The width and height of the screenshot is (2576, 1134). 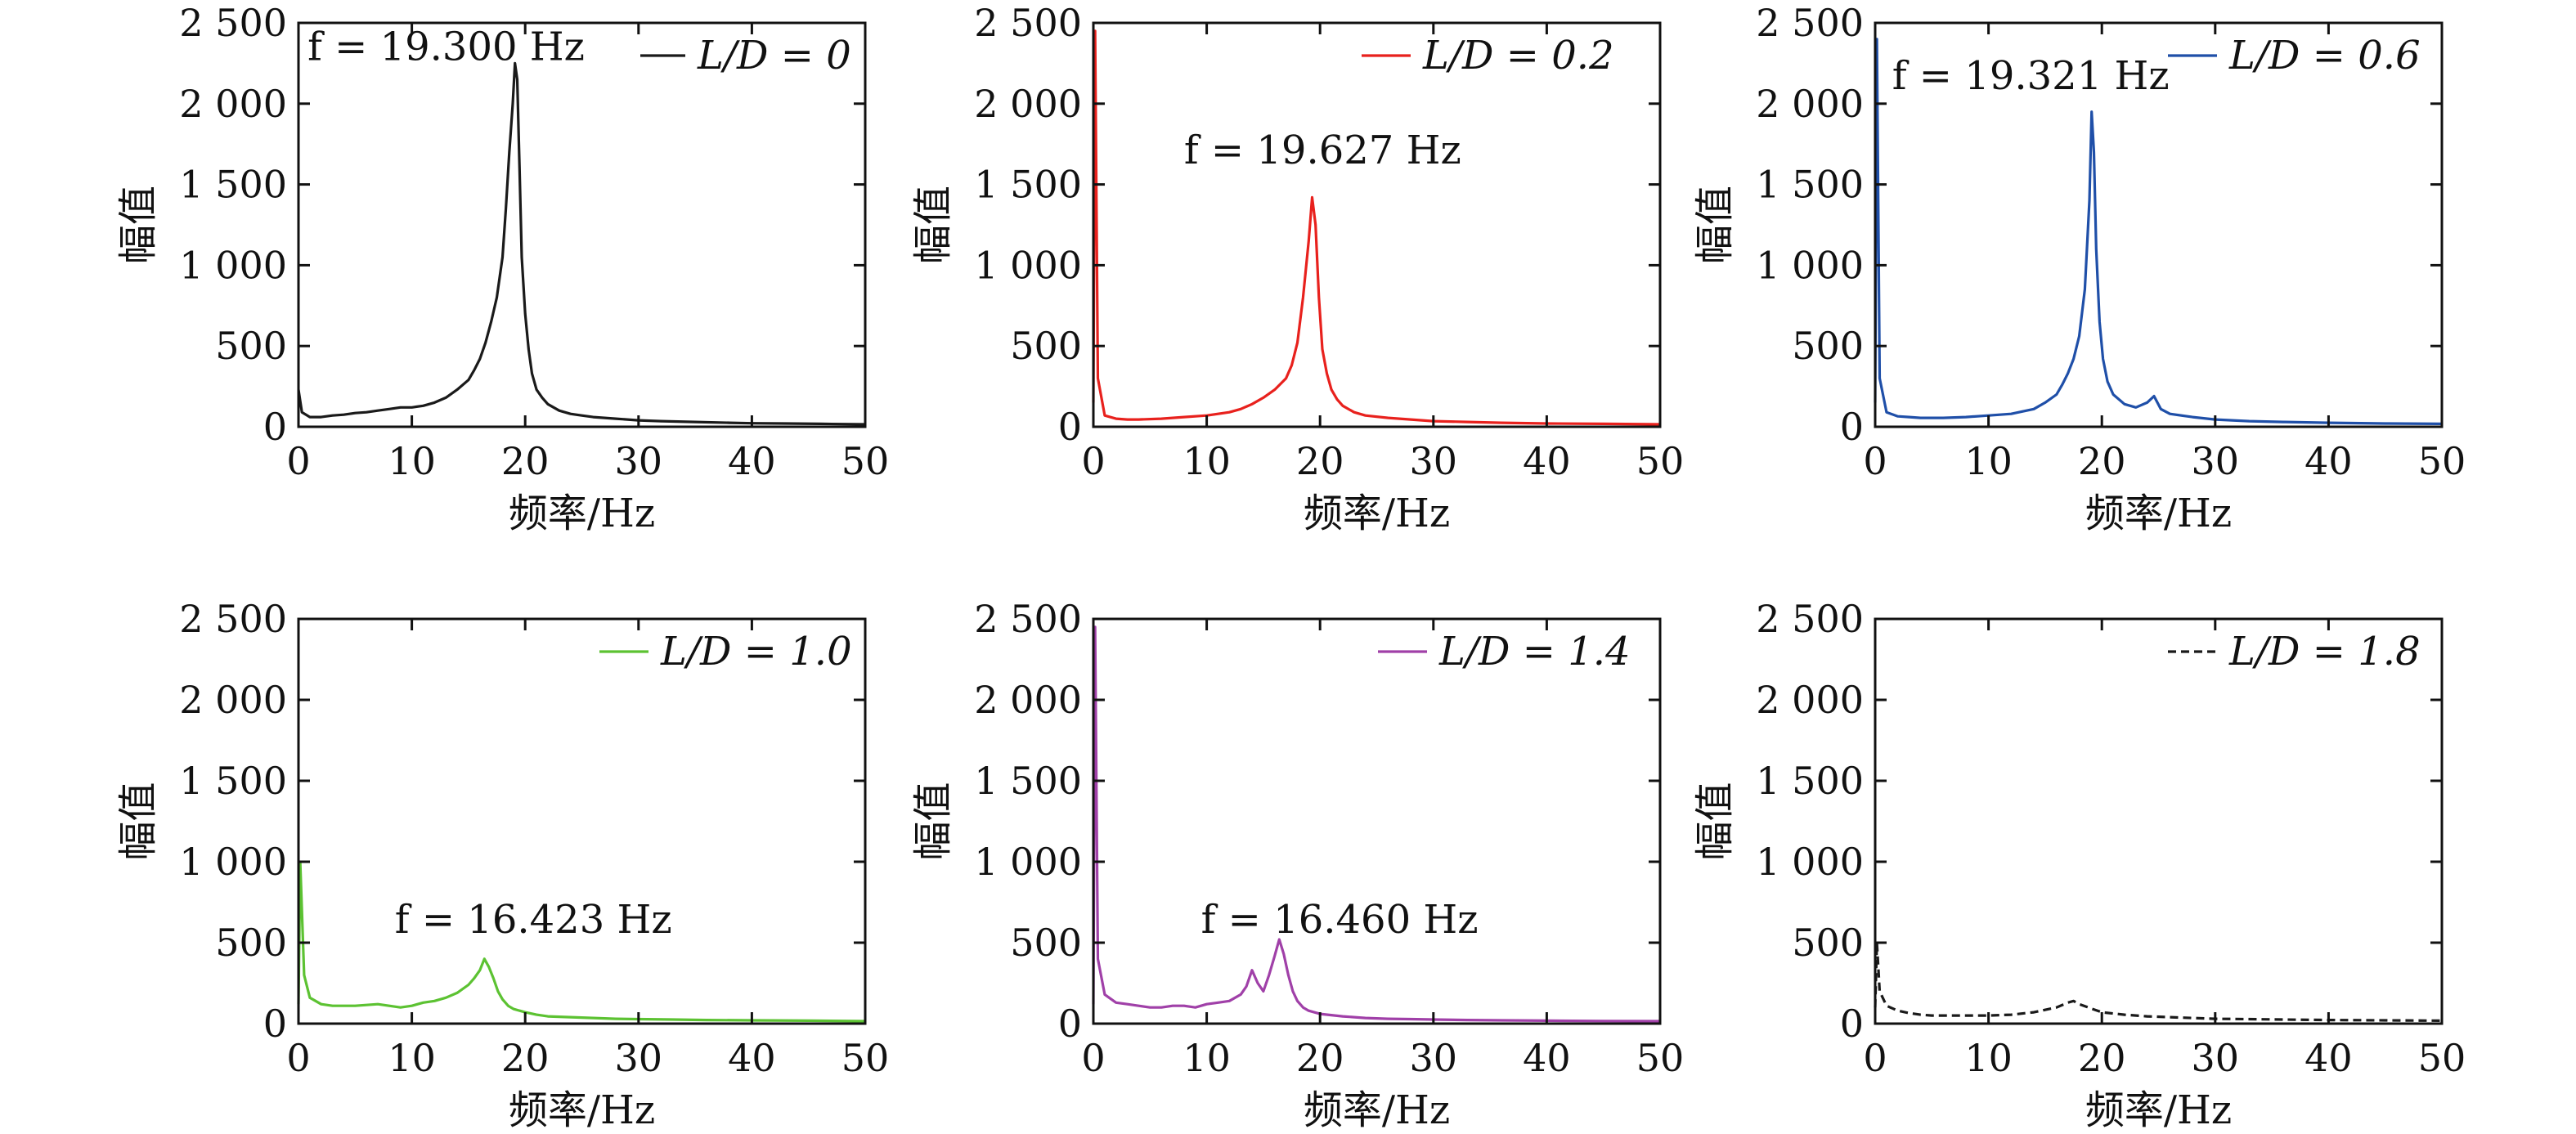 I want to click on peak-frequency-annotation: f = 19.321 Hz, so click(x=2031, y=76).